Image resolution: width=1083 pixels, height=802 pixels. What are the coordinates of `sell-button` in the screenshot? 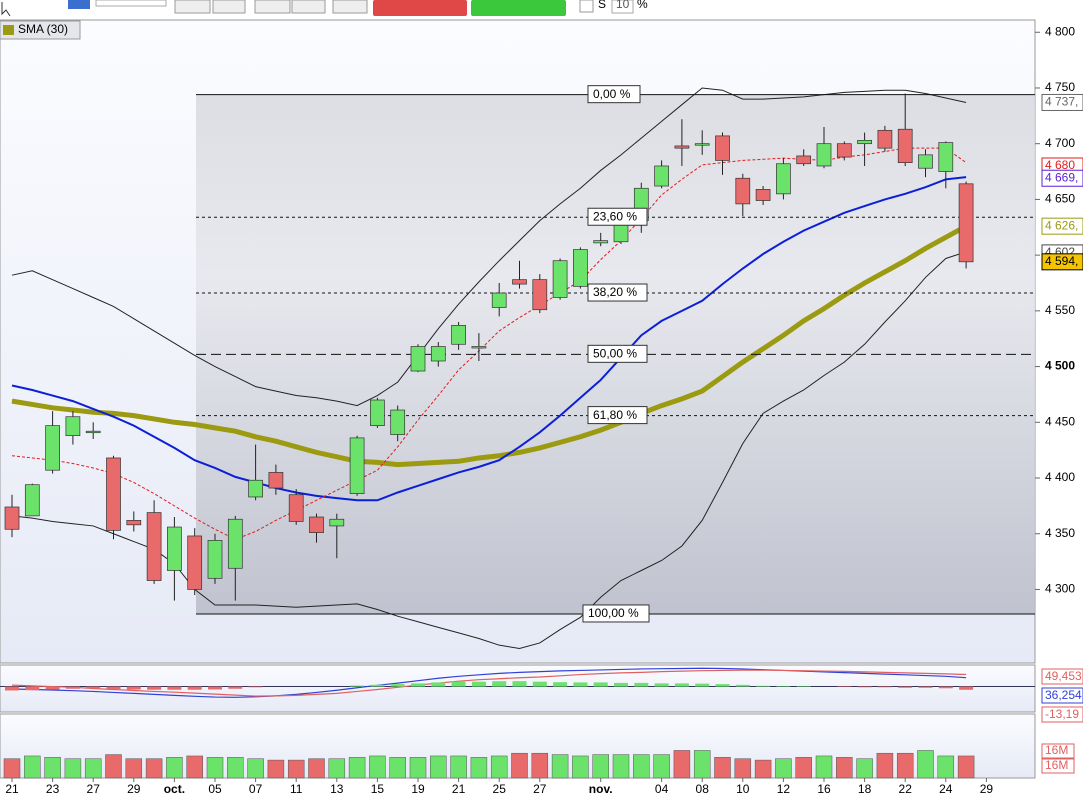 It's located at (420, 8).